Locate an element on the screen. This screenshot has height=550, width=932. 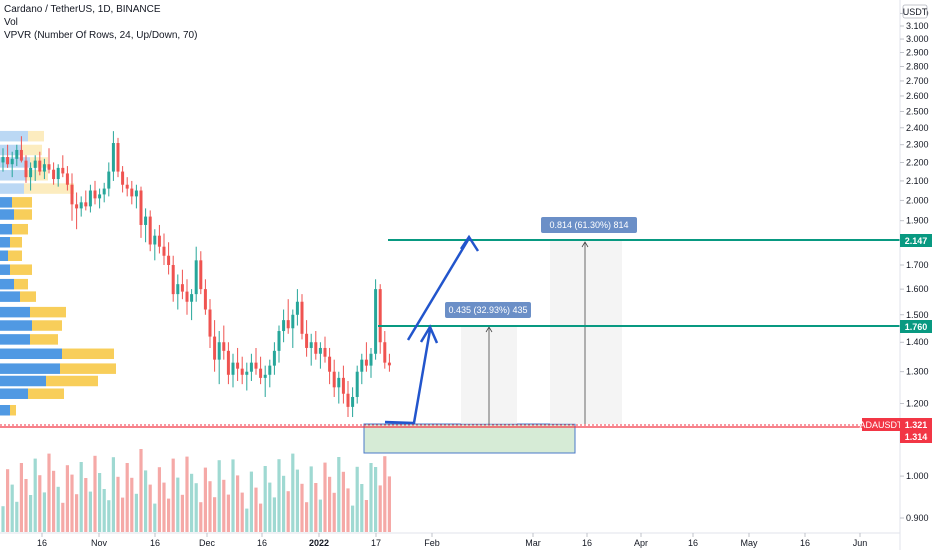
time-axis: 16 Nov 16 Dec 16 2022 17 Feb Mar 16 Apr 16 May 16 Jun is located at coordinates (452, 540).